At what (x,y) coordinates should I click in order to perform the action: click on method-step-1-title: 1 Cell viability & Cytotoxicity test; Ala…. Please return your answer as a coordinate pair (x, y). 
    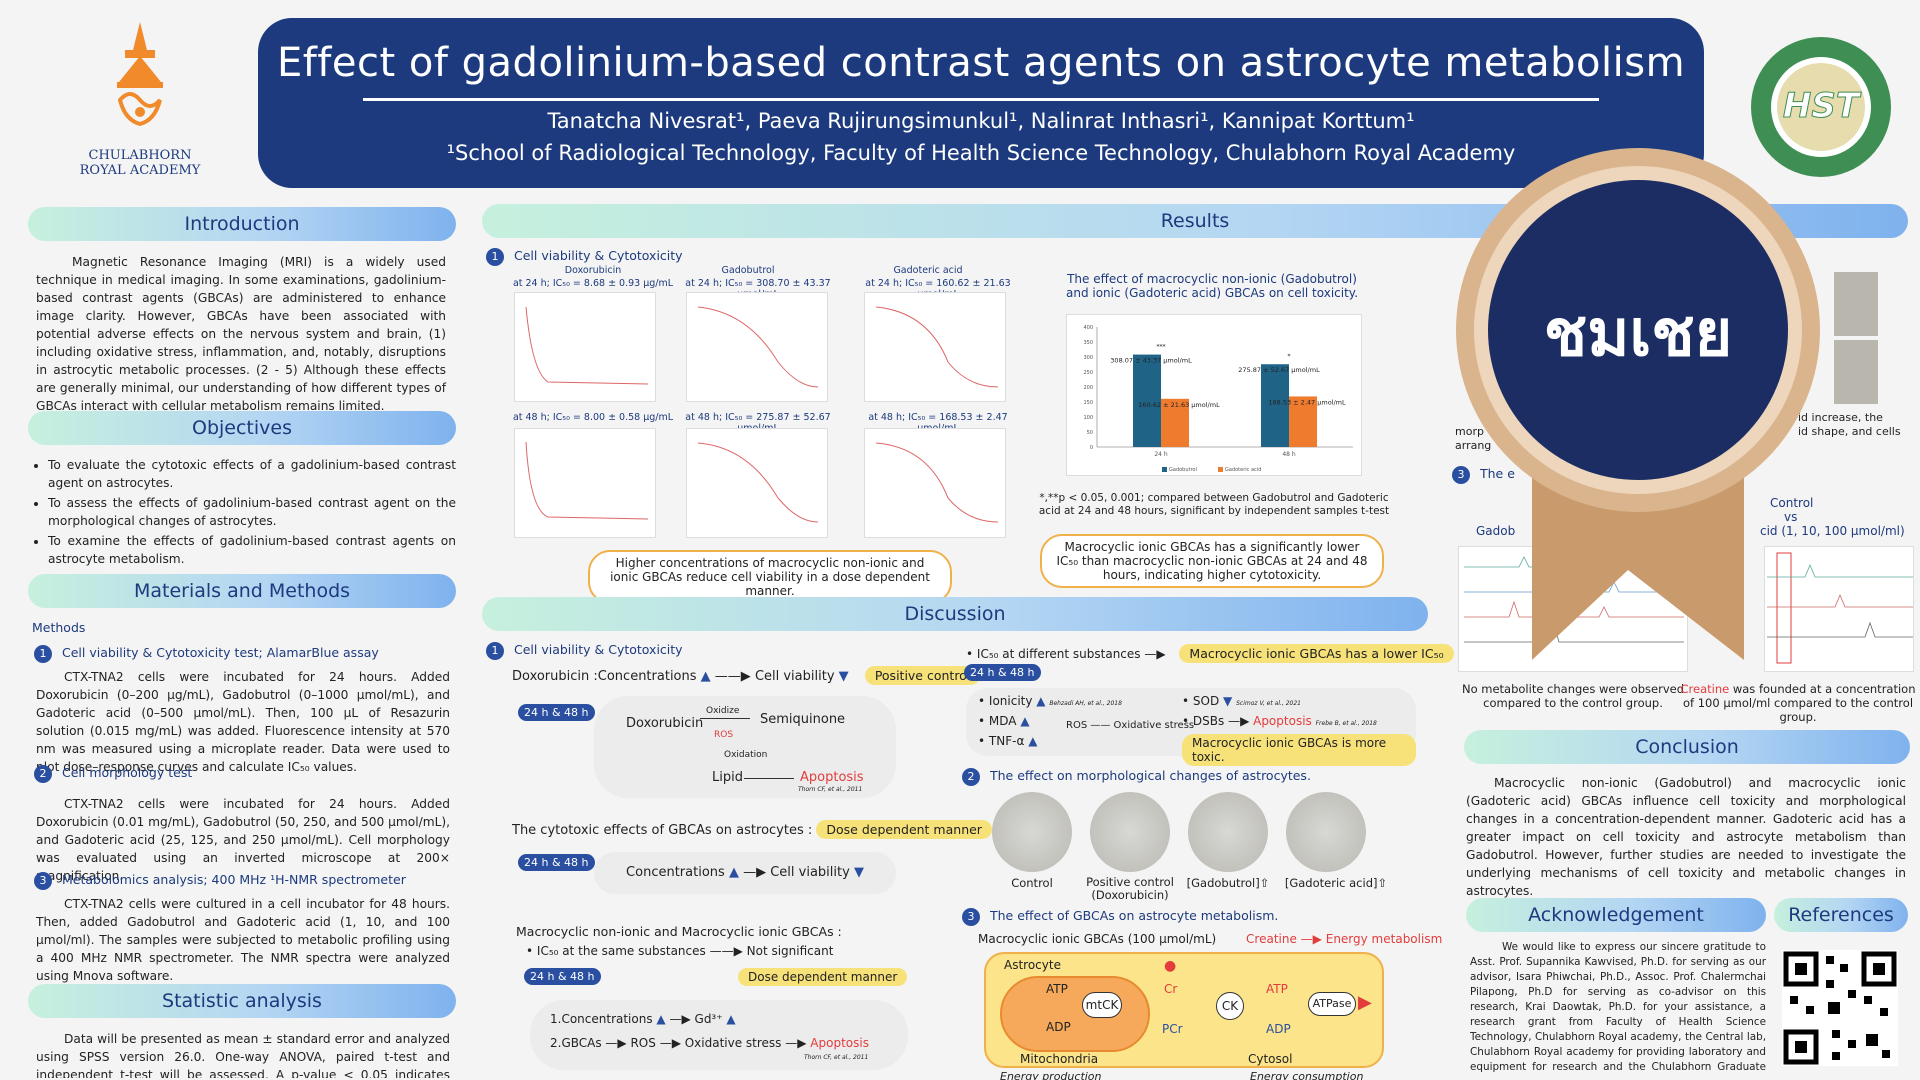
    Looking at the image, I should click on (206, 654).